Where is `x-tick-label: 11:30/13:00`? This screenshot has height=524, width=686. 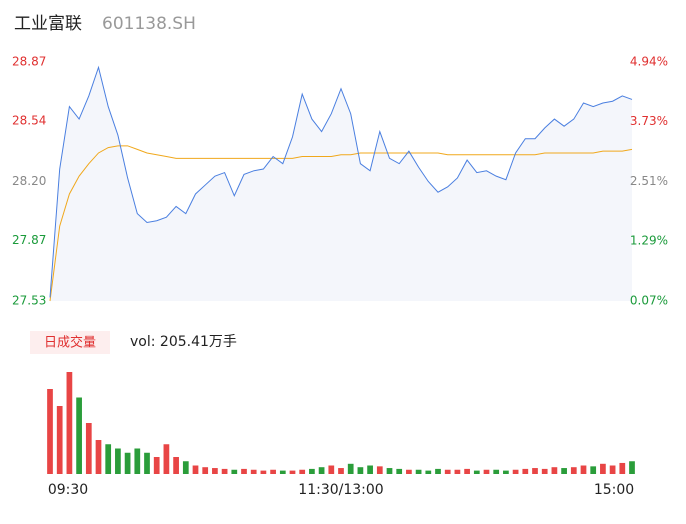
x-tick-label: 11:30/13:00 is located at coordinates (340, 490).